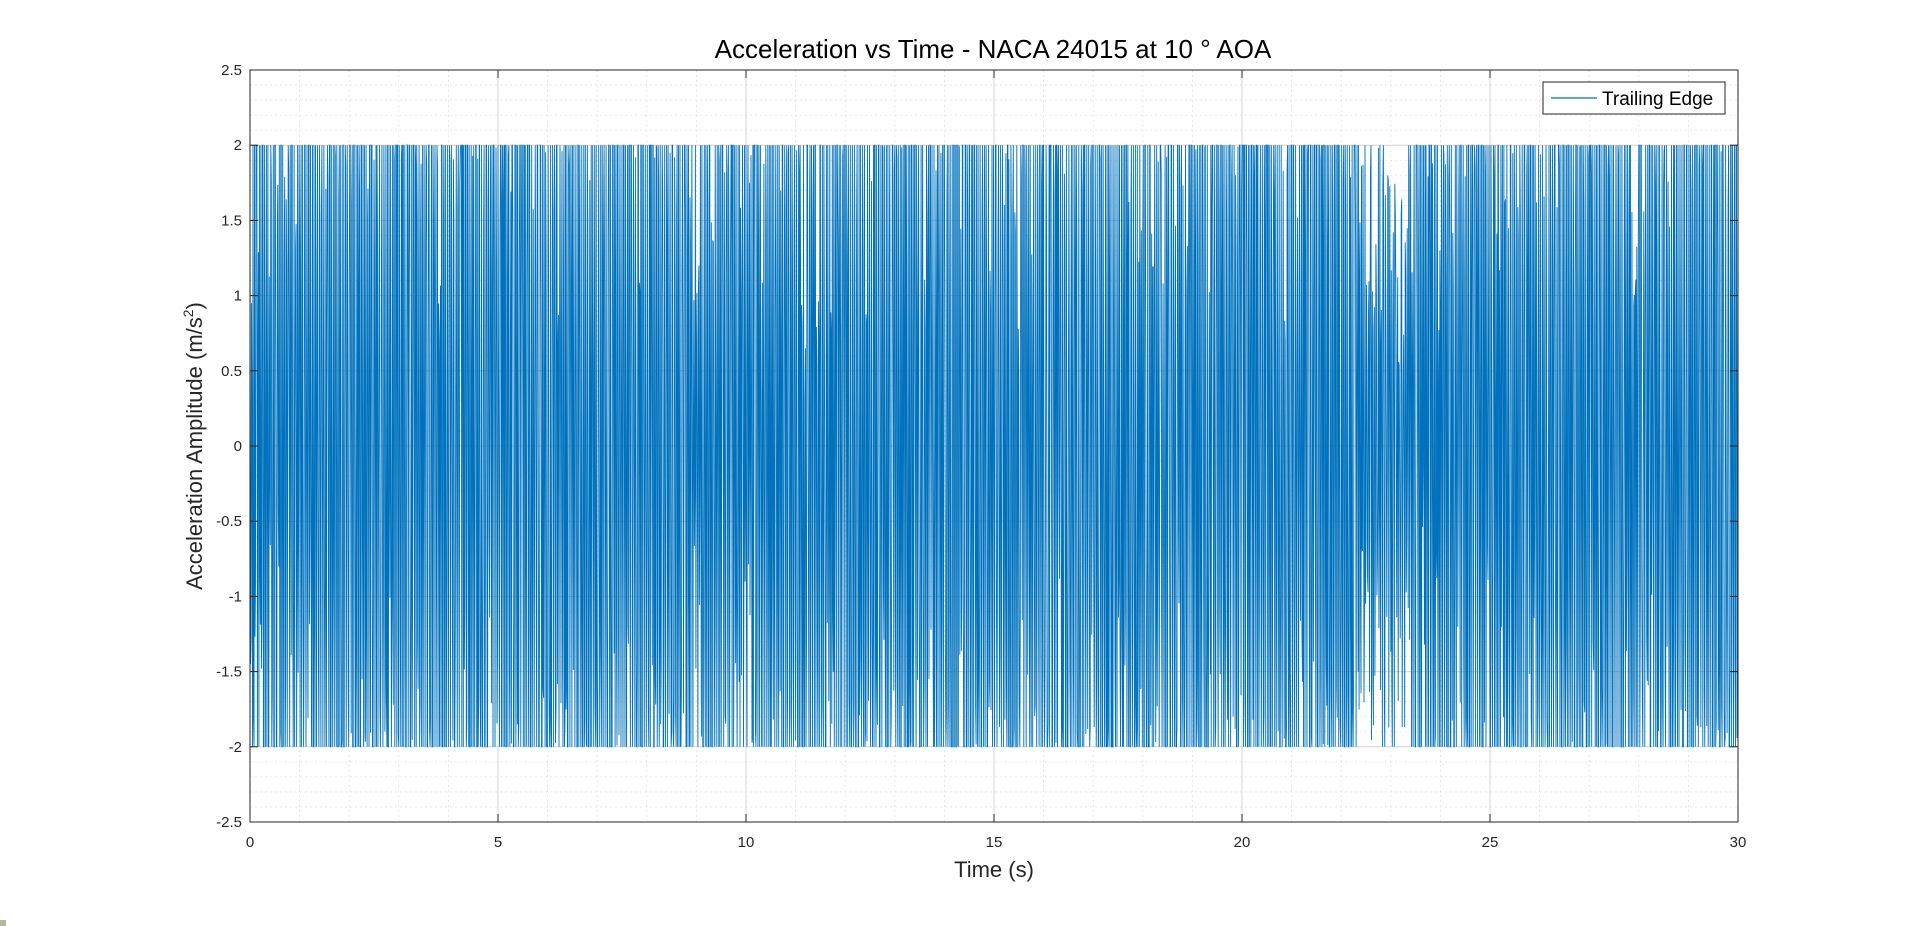  What do you see at coordinates (994, 869) in the screenshot?
I see `x-axis-title: Time (s)` at bounding box center [994, 869].